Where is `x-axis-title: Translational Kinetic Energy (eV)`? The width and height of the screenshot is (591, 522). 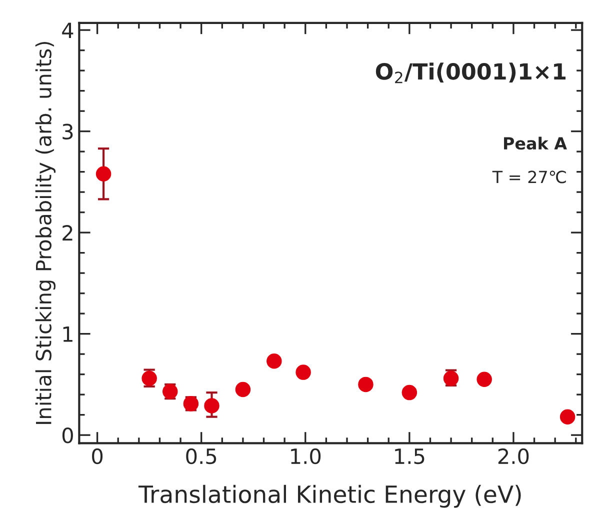 x-axis-title: Translational Kinetic Energy (eV) is located at coordinates (329, 496).